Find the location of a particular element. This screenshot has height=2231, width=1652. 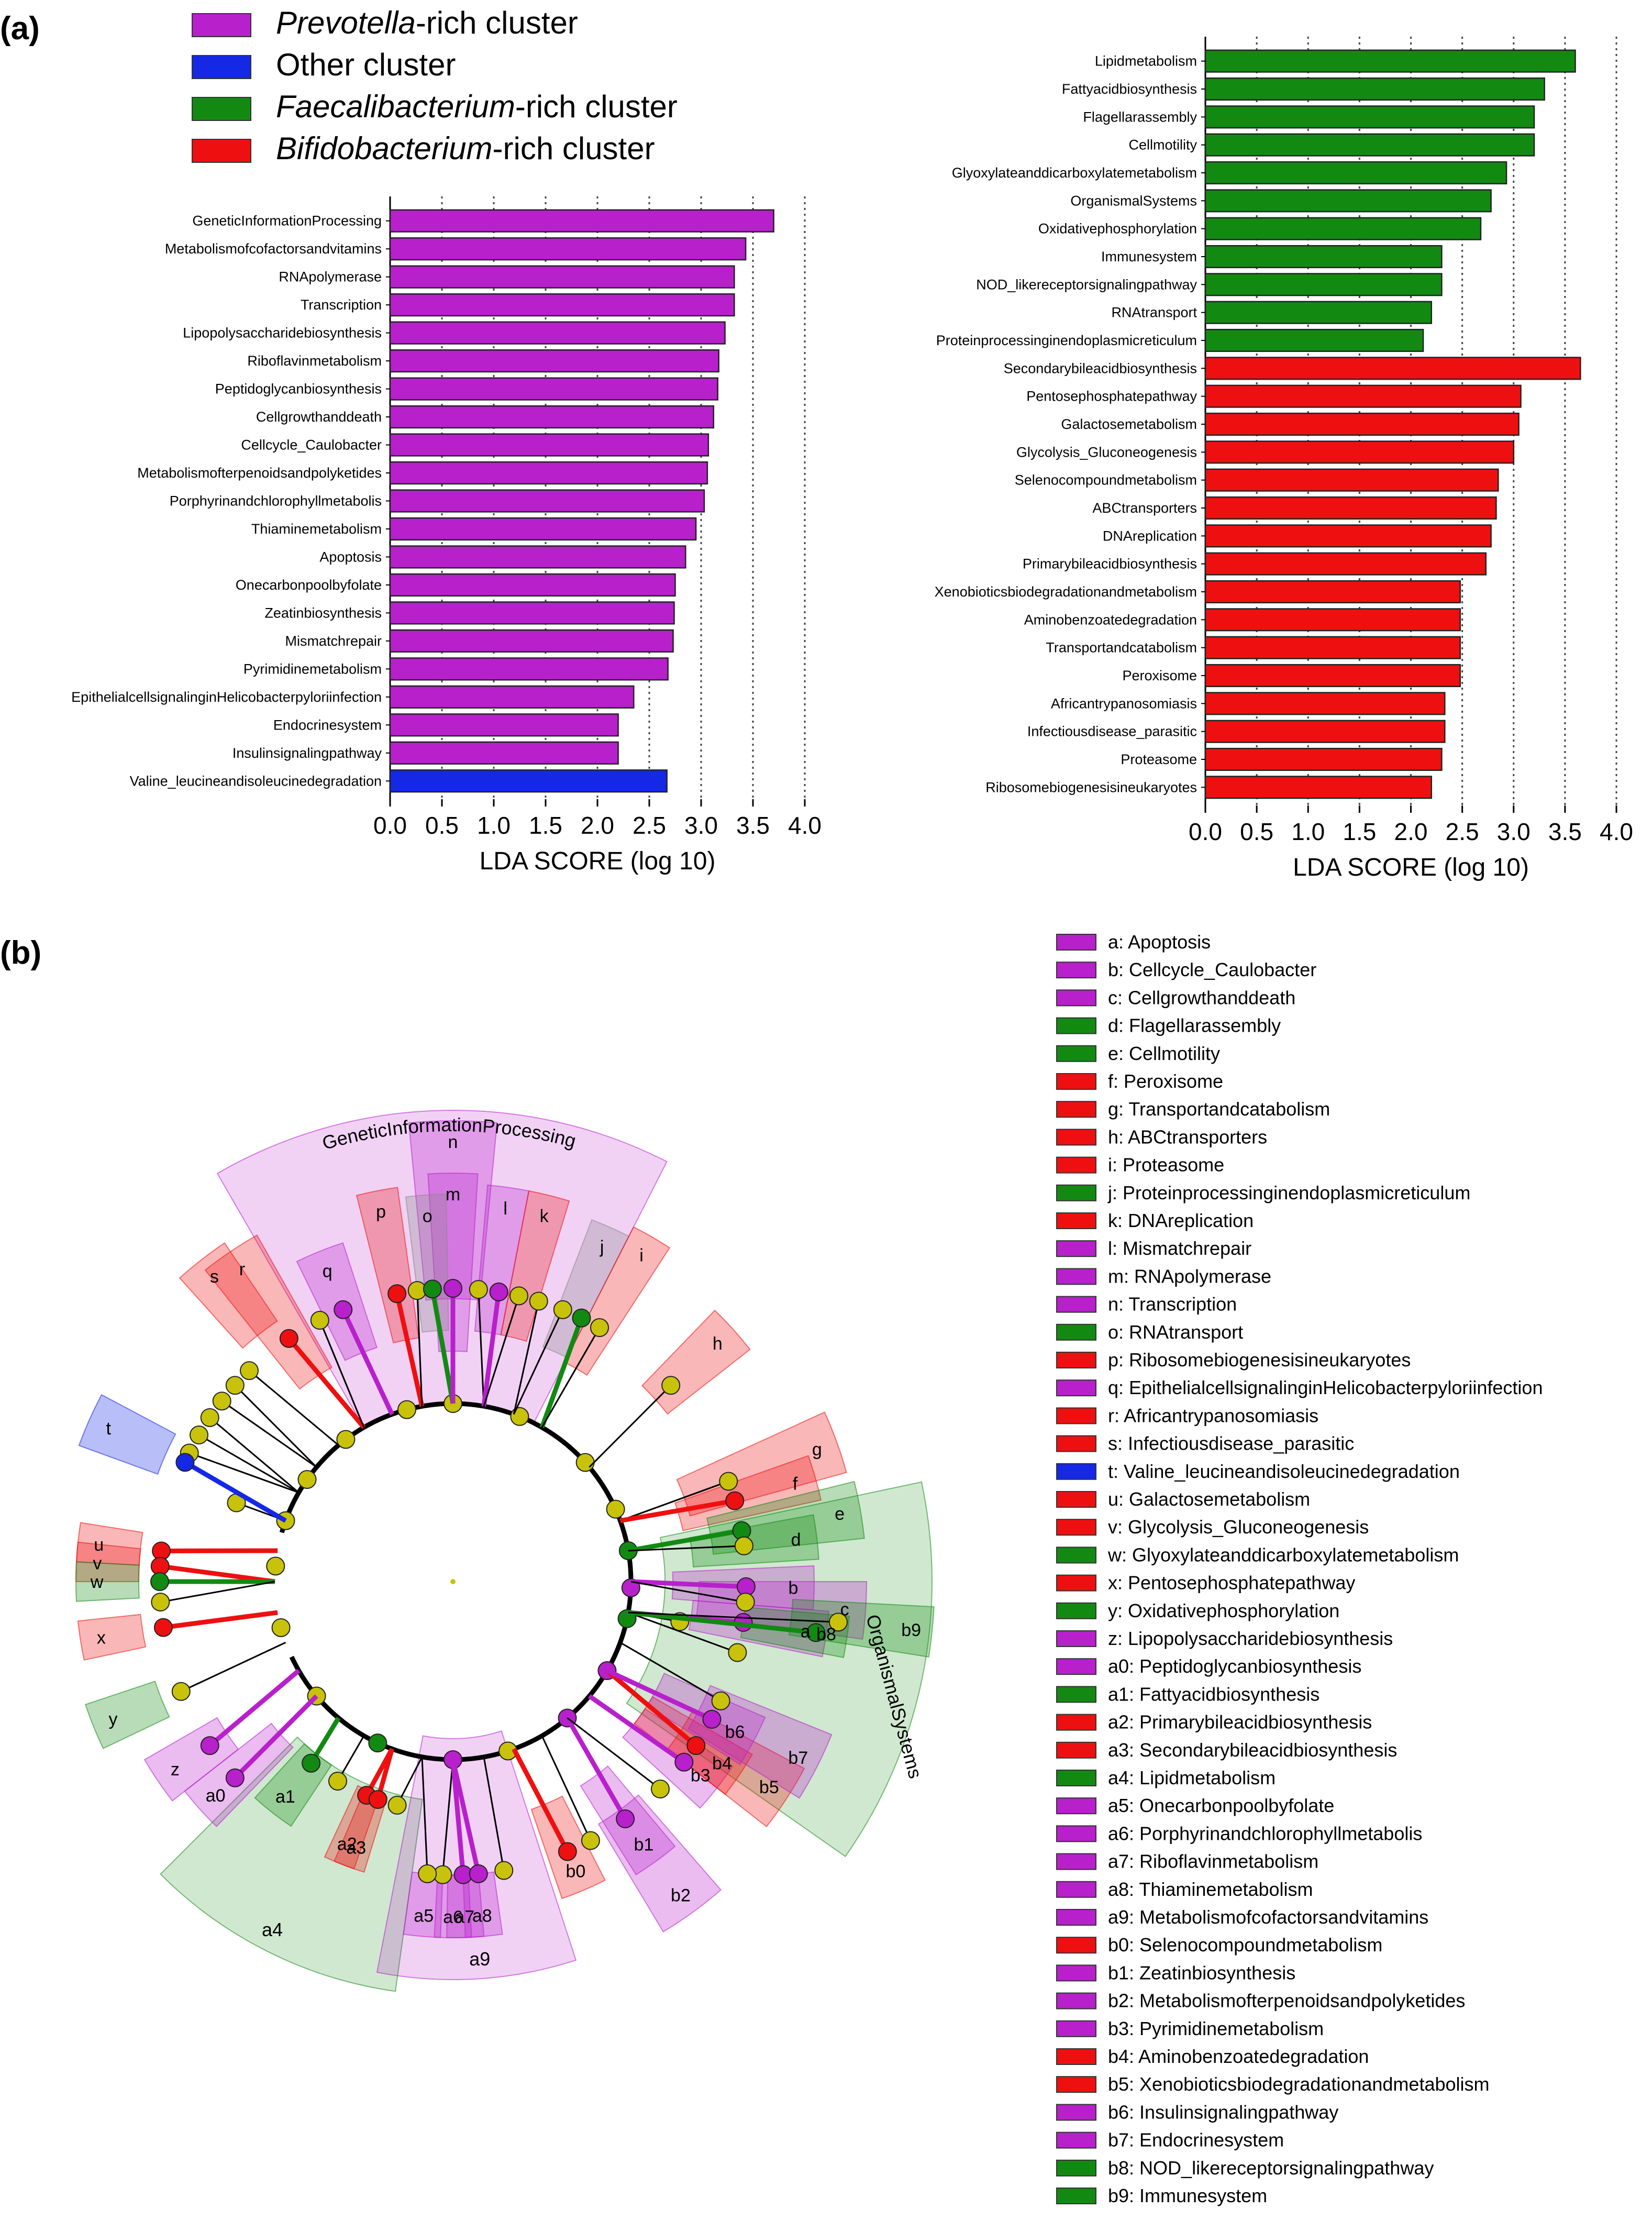

bar-label: Zeatinbiosynthesis is located at coordinates (323, 613).